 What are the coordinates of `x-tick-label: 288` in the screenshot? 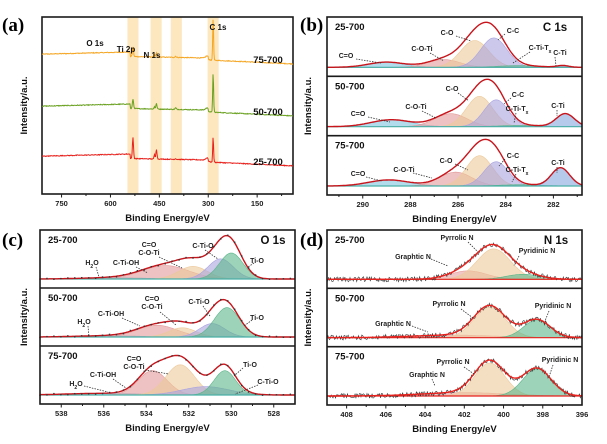 It's located at (410, 204).